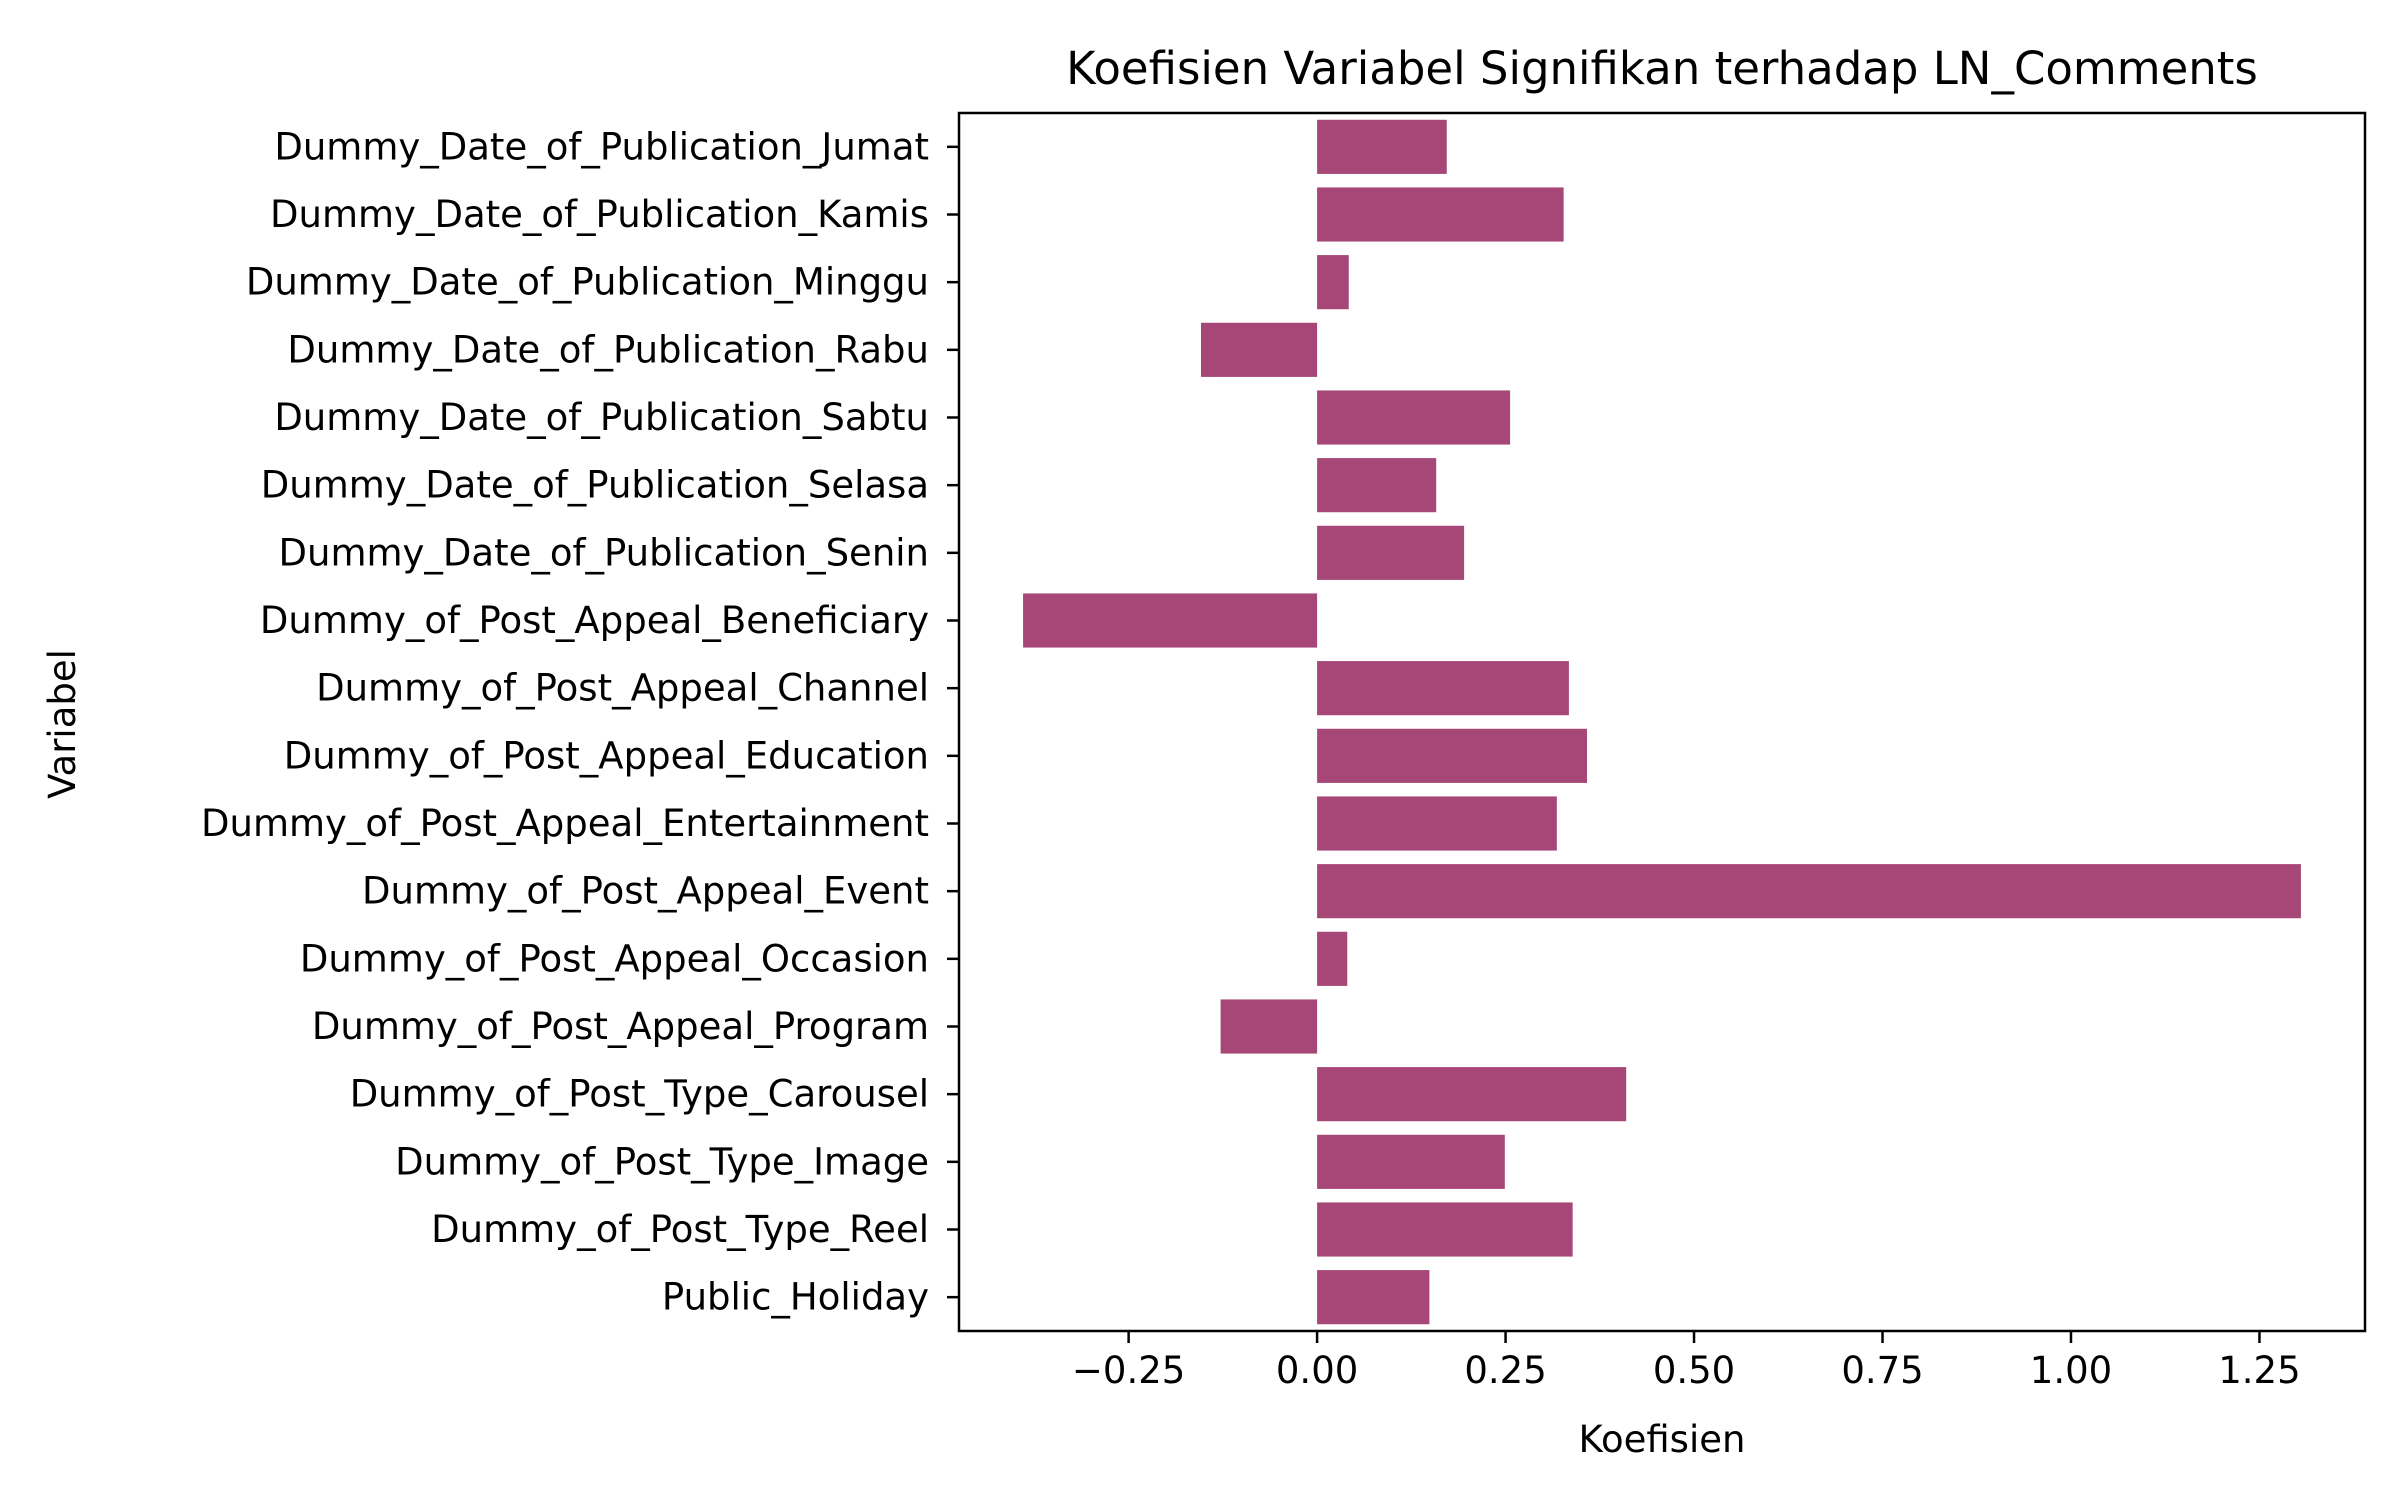 The height and width of the screenshot is (1500, 2400). Describe the element at coordinates (587, 282) in the screenshot. I see `y-tick-label: Dummy_Date_of_Publication_Minggu` at that location.